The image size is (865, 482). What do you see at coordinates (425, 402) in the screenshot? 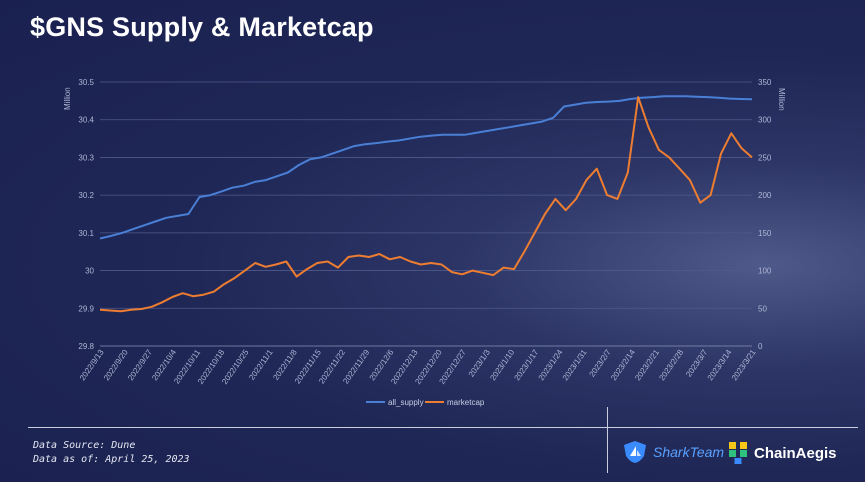
I see `legend: all_supply marketcap` at bounding box center [425, 402].